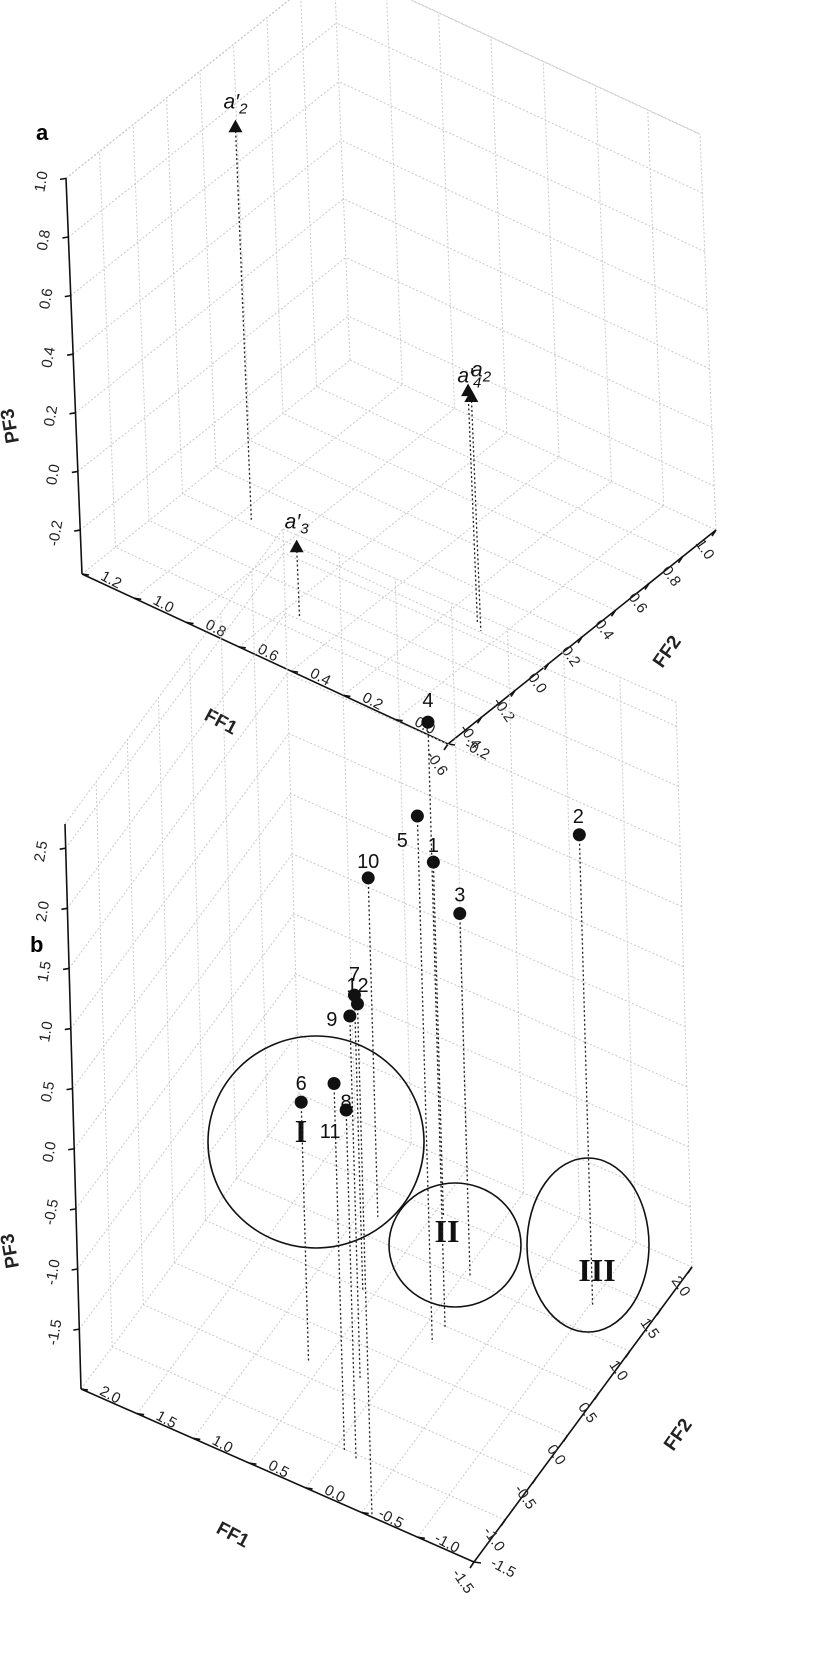 Image resolution: width=815 pixels, height=1672 pixels. I want to click on panel-b-y-axis-label: FF2, so click(678, 1435).